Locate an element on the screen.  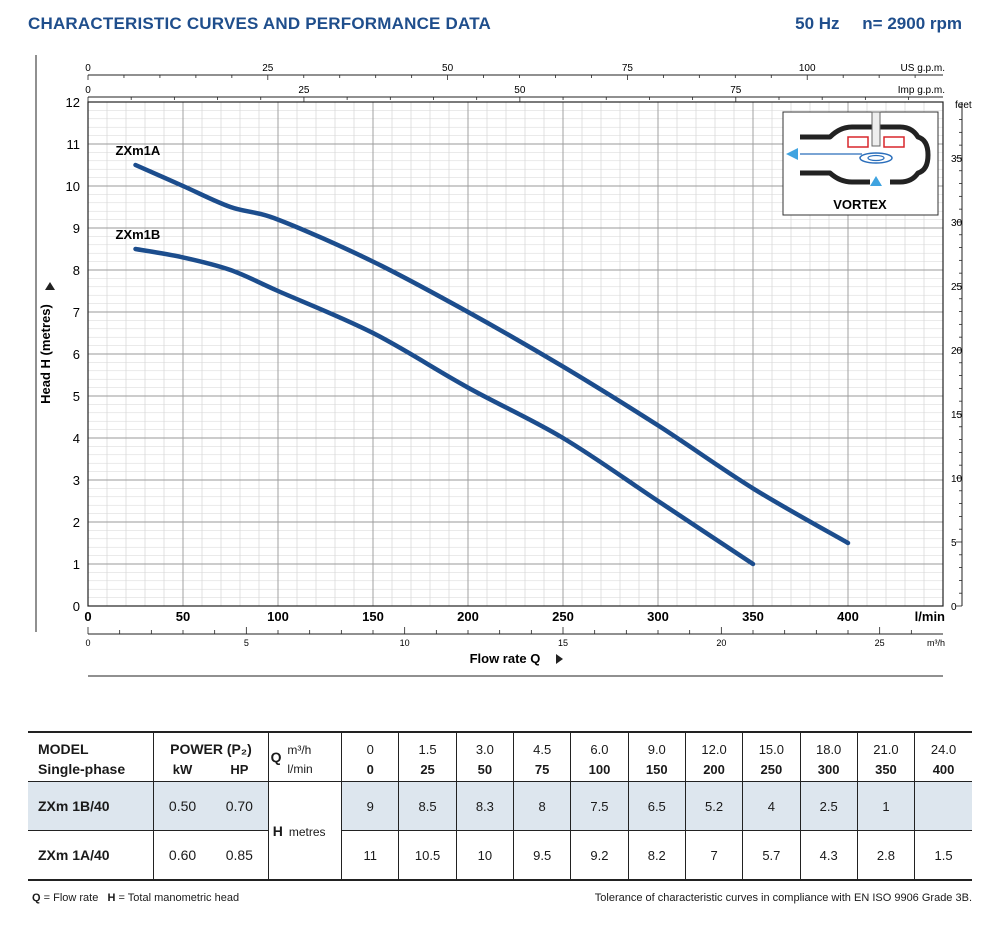
pump-housing-icon is located at coordinates (865, 154).